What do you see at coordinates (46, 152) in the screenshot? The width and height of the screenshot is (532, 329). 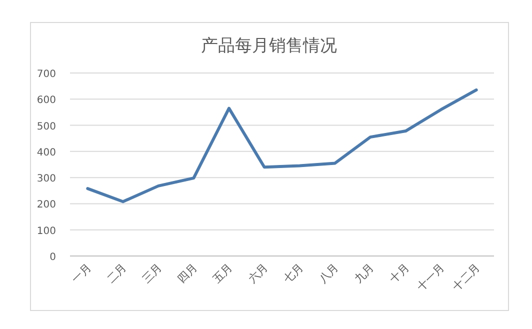 I see `y-tick-label: 400` at bounding box center [46, 152].